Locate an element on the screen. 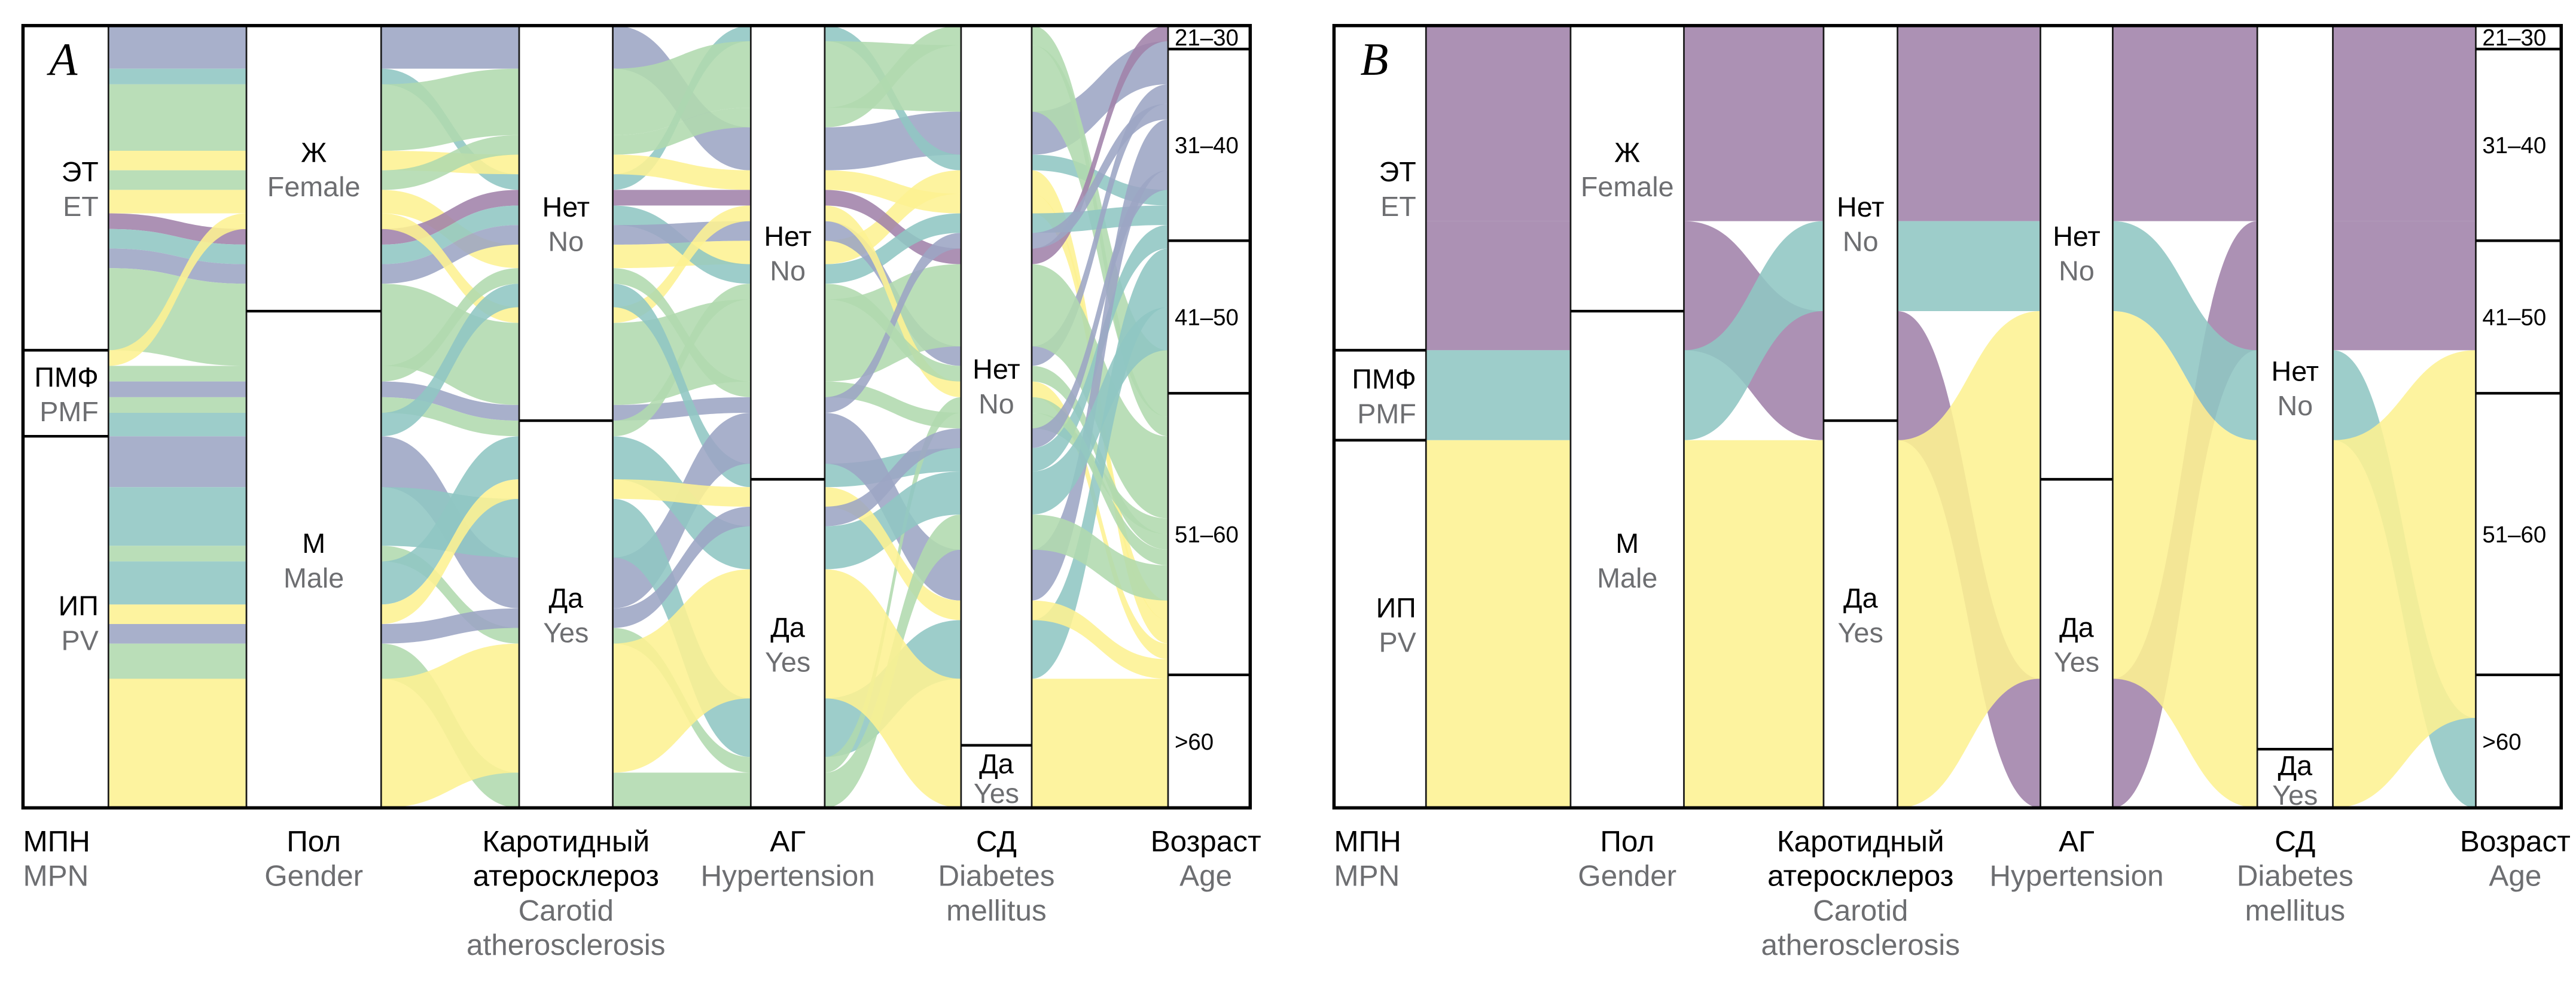 The height and width of the screenshot is (983, 2576). category-label-gender: М is located at coordinates (313, 543).